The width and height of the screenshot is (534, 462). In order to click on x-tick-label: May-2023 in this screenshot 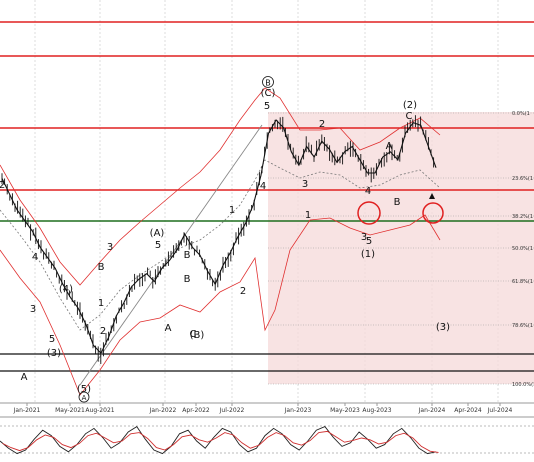, I will do `click(345, 410)`.